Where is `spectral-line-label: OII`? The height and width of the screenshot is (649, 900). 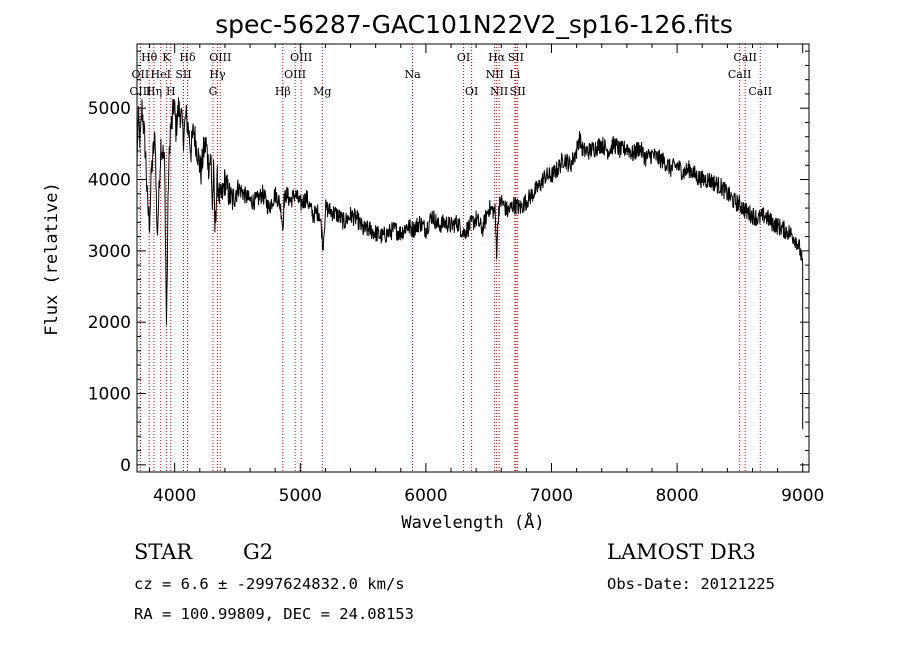 spectral-line-label: OII is located at coordinates (141, 74).